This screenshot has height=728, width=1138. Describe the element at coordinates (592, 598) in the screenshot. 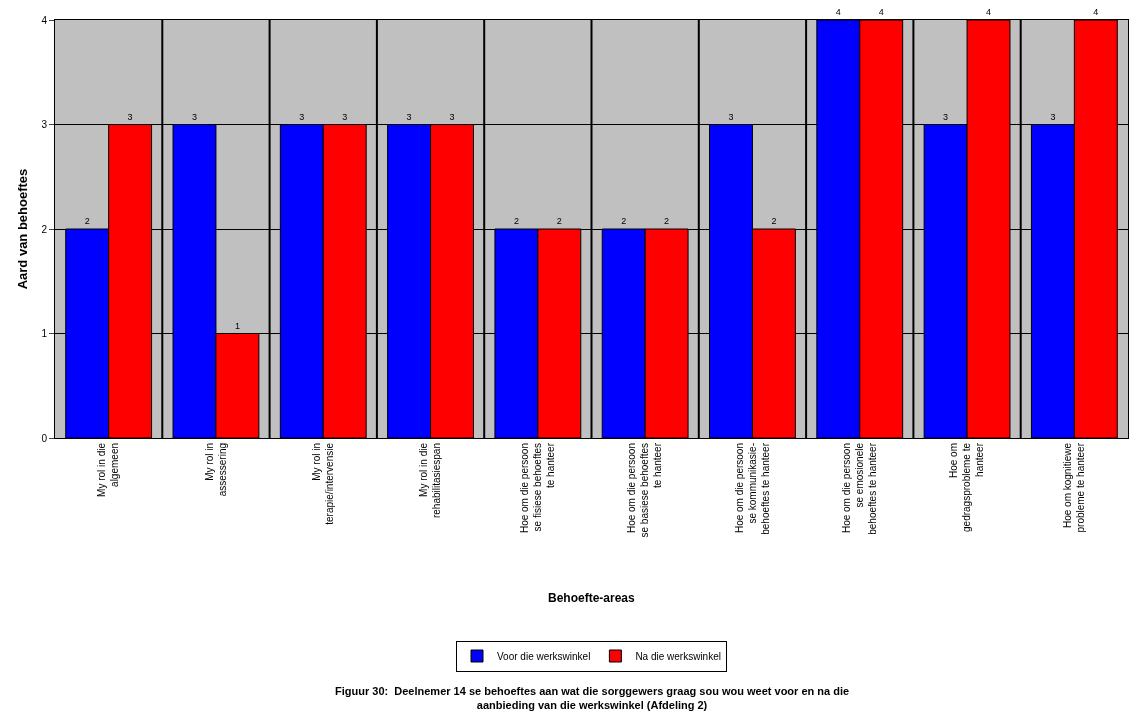

I see `x-axis-title: Behoefte-areas` at that location.